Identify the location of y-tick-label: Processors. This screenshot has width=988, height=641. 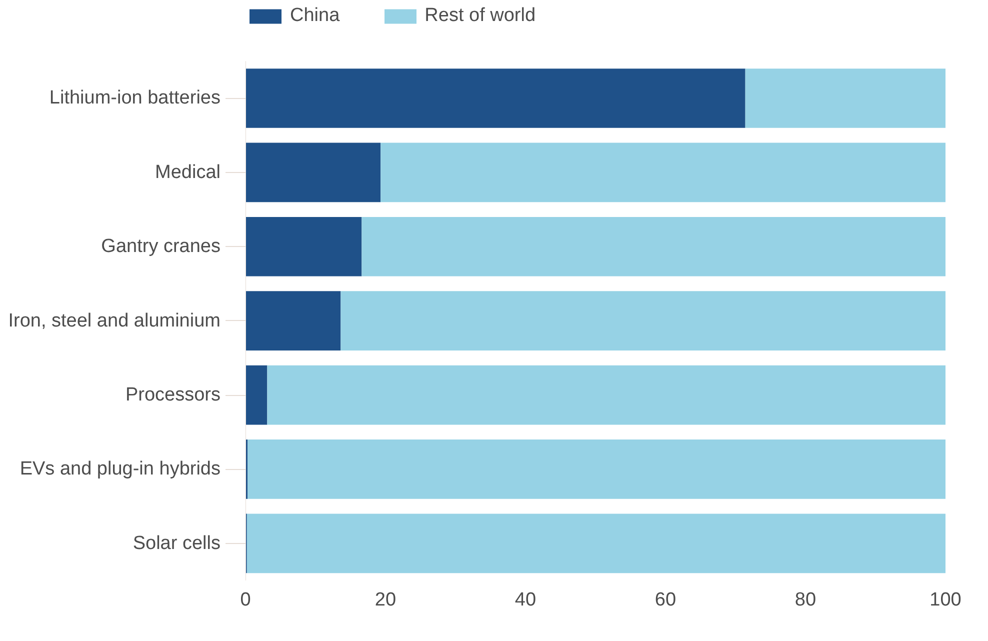
(173, 395).